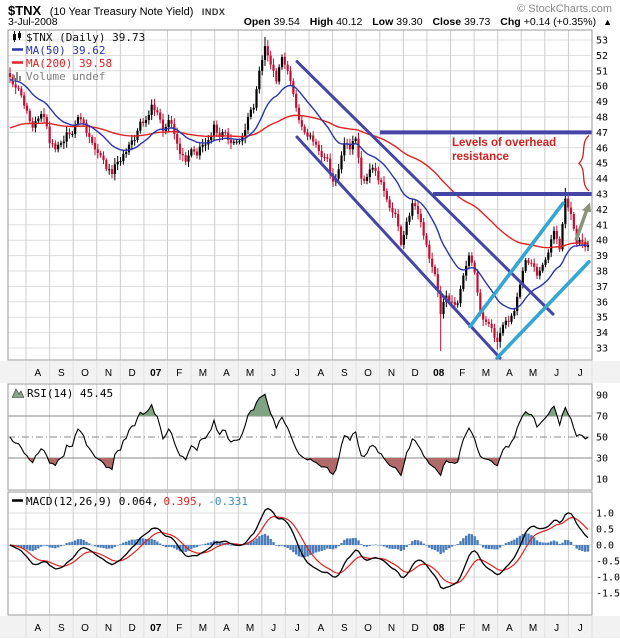 This screenshot has height=639, width=620. I want to click on svg-text: 90, so click(602, 396).